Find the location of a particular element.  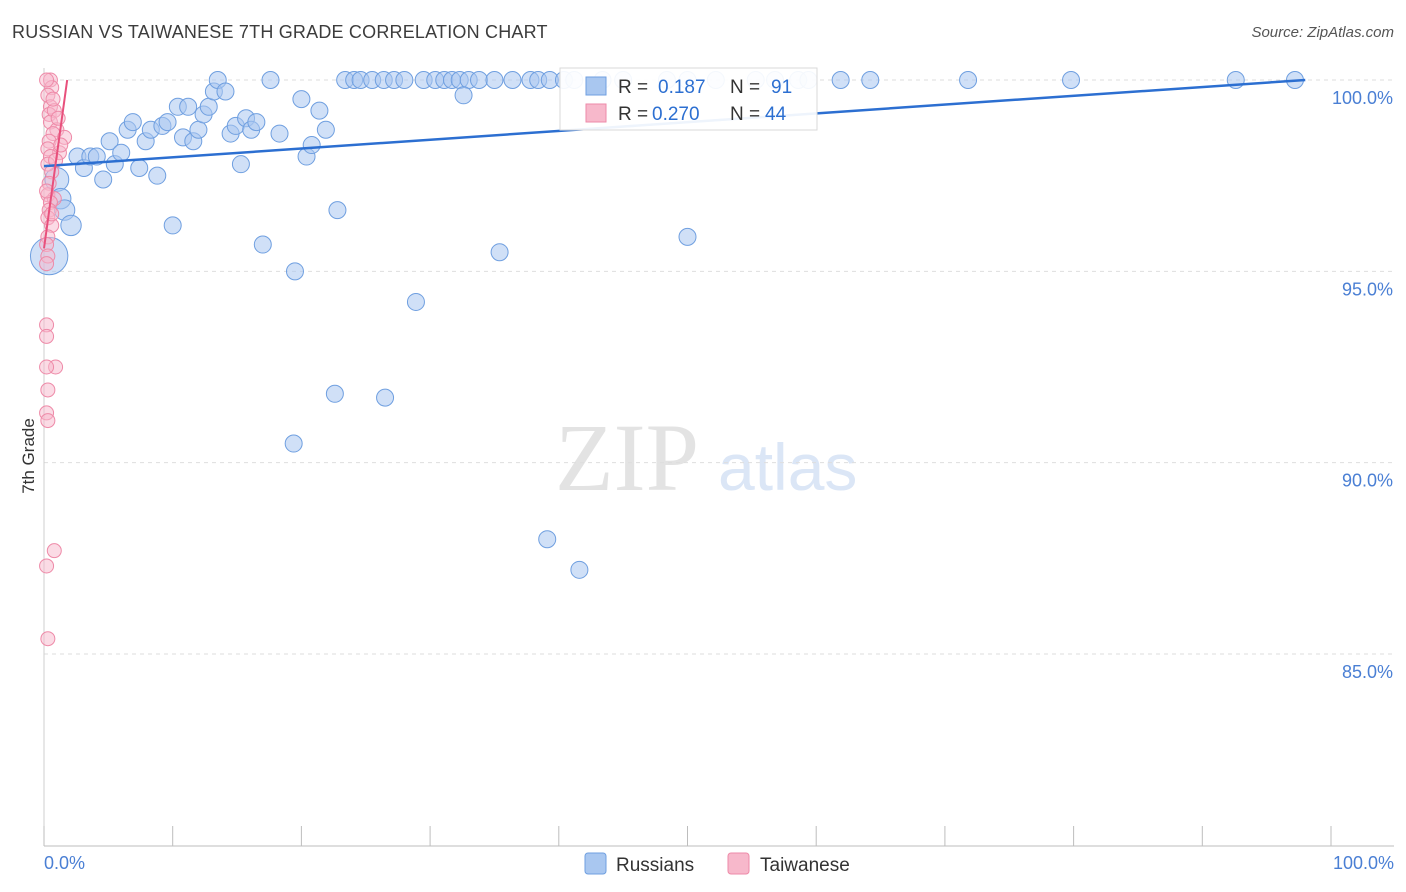

source-label: Source: ZipAtlas.com is located at coordinates (1322, 32).